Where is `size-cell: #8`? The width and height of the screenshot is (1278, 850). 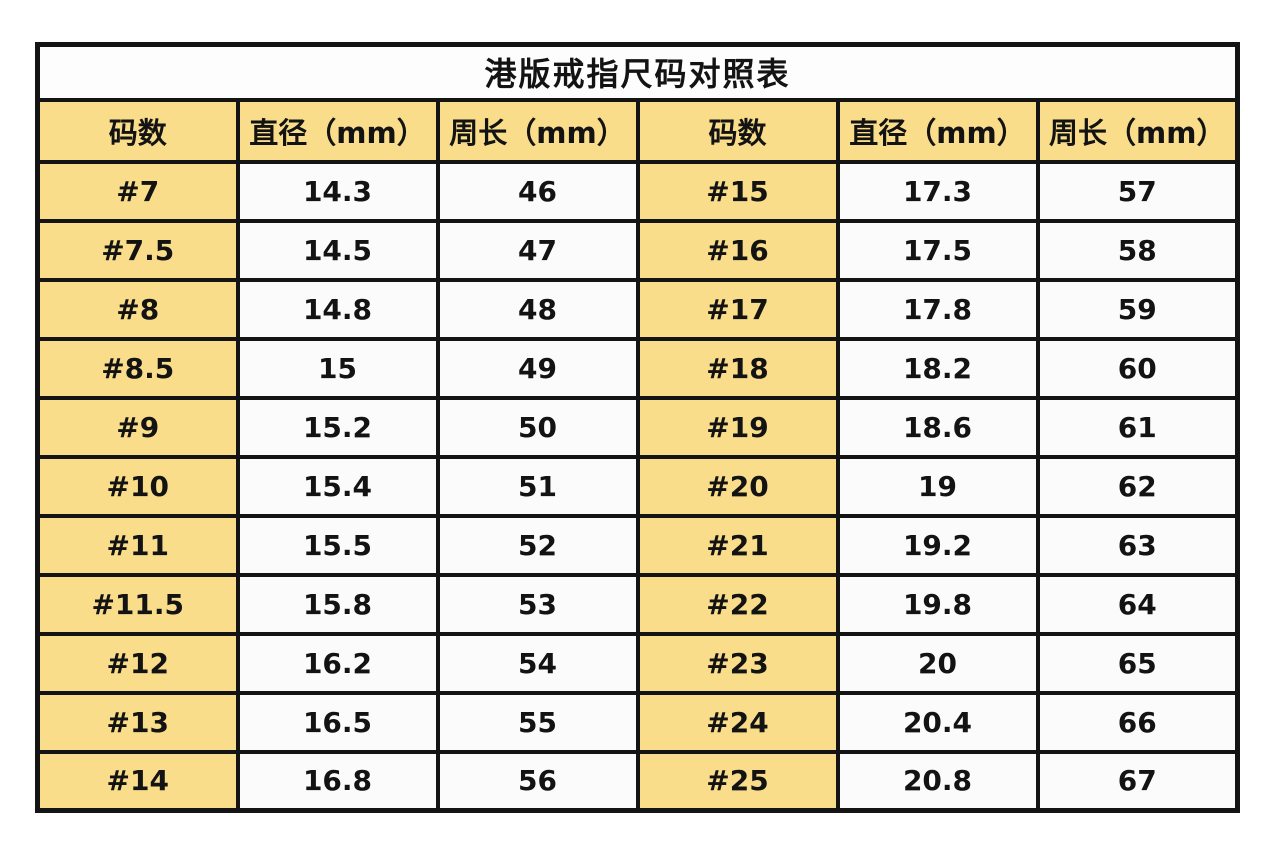
size-cell: #8 is located at coordinates (137, 309).